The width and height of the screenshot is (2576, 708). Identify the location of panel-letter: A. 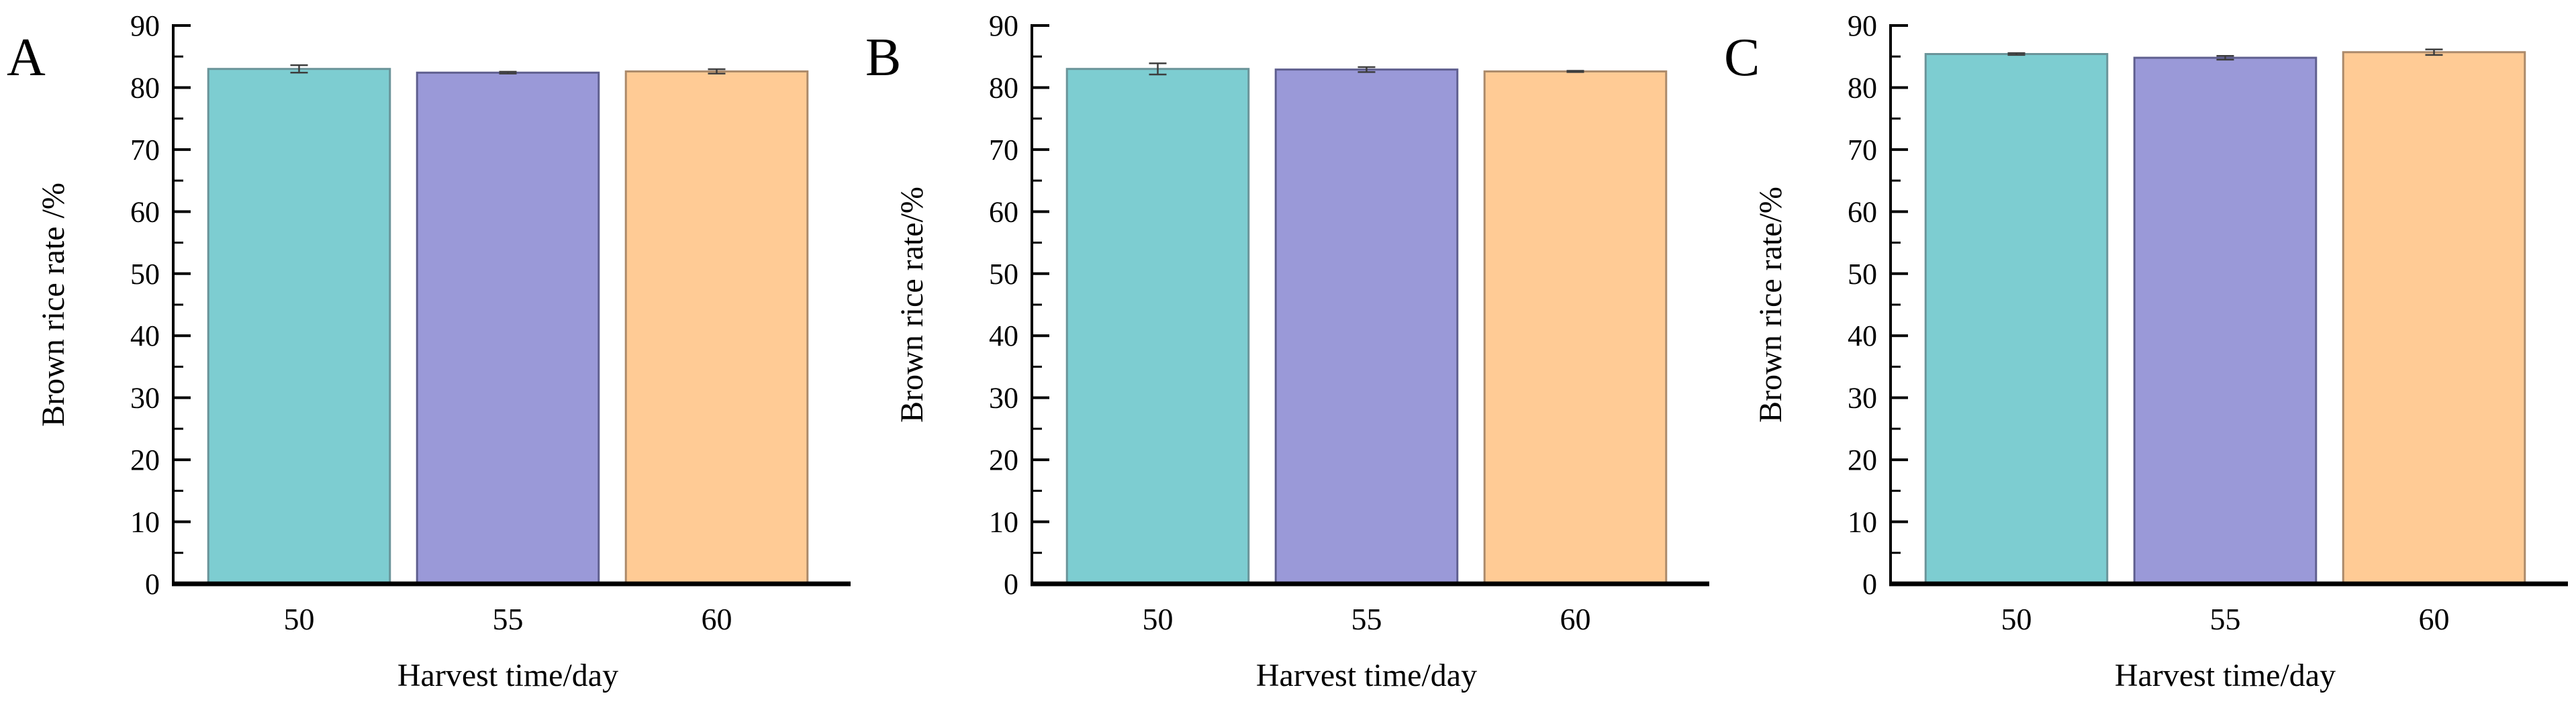
(26, 58).